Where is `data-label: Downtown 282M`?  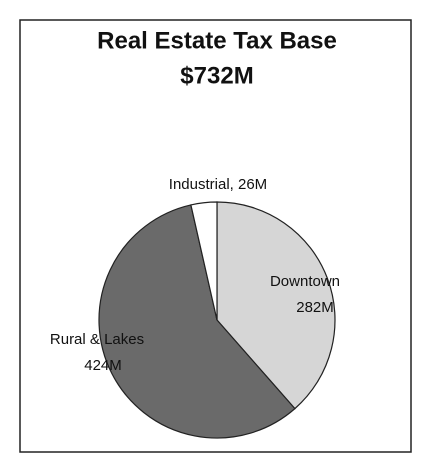 data-label: Downtown 282M is located at coordinates (305, 294).